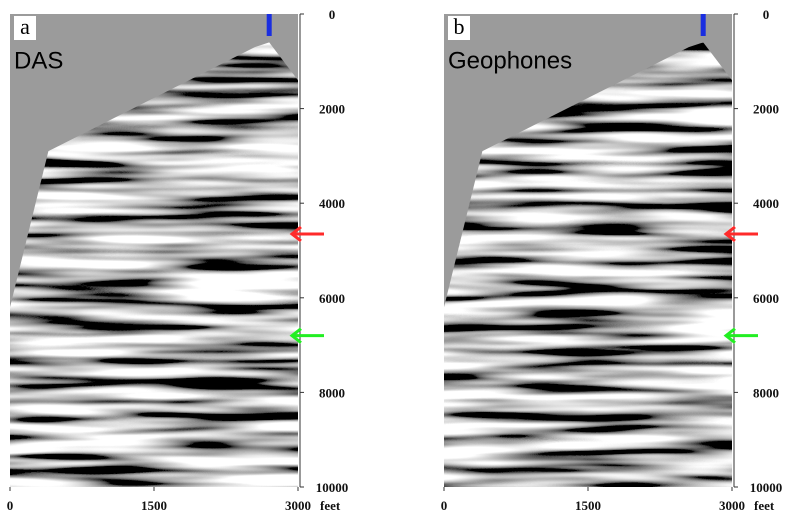 Image resolution: width=790 pixels, height=525 pixels. I want to click on panel-label: a, so click(25, 26).